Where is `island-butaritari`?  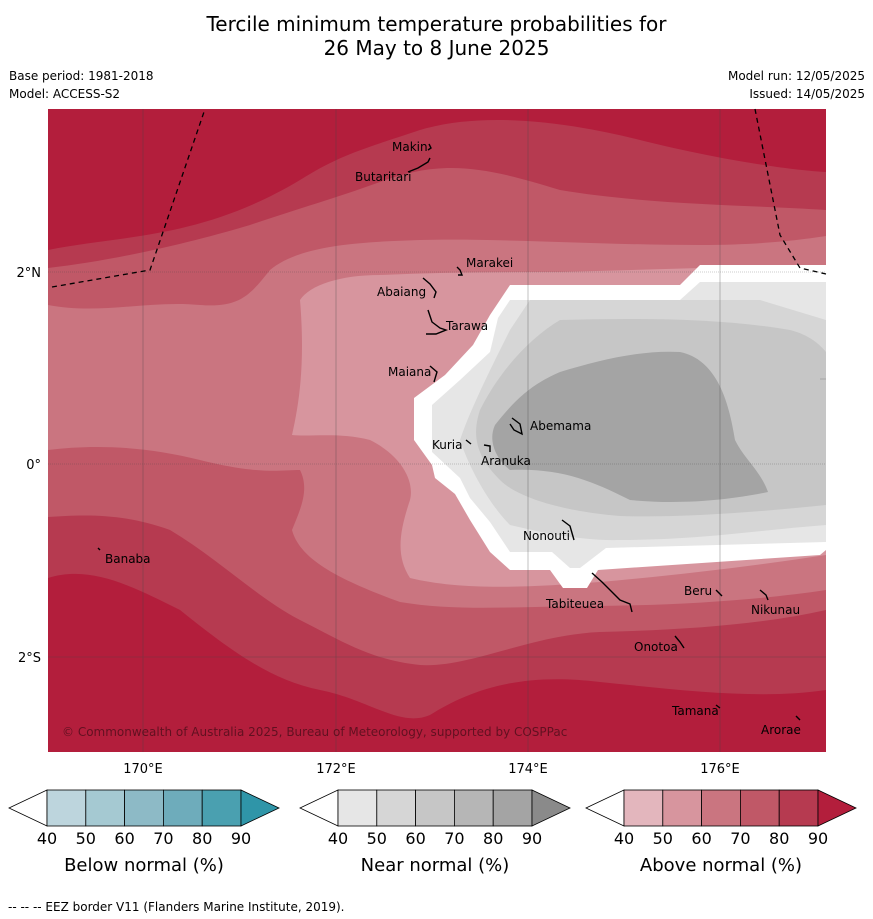 island-butaritari is located at coordinates (419, 165).